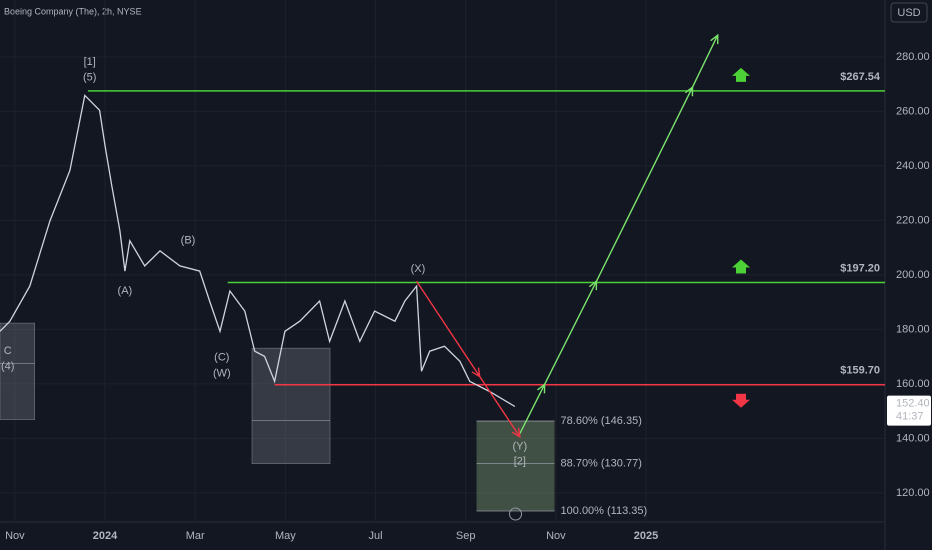 The height and width of the screenshot is (550, 932). Describe the element at coordinates (913, 438) in the screenshot. I see `y-tick-label: 140.00` at that location.